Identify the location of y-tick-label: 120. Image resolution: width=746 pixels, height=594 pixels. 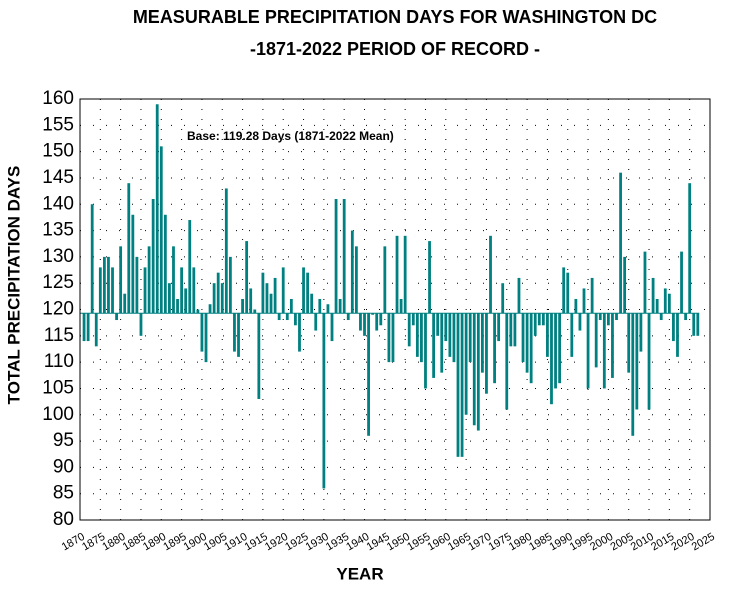
(58, 309).